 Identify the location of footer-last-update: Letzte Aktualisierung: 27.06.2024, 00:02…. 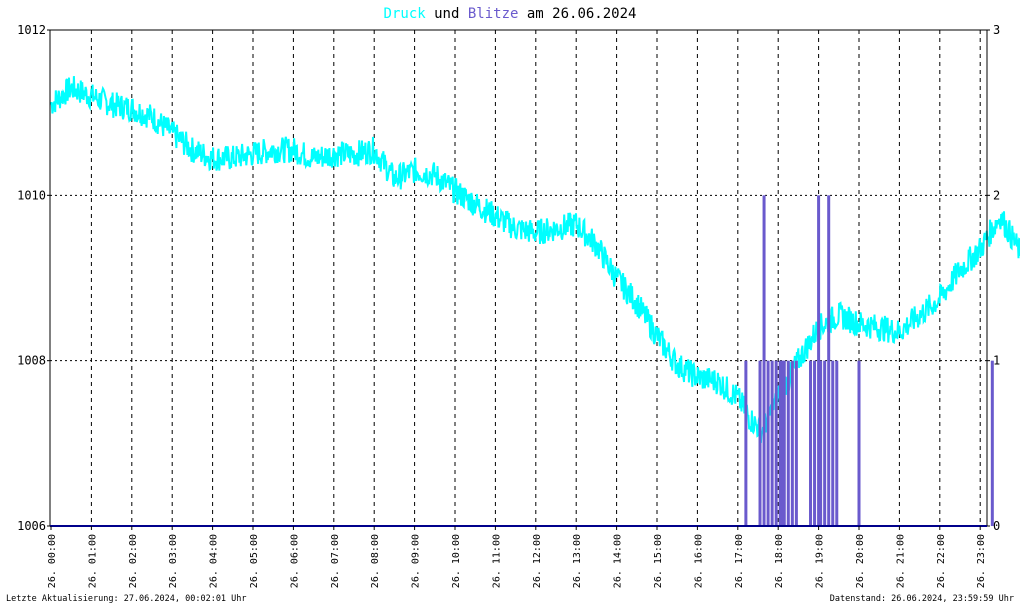
(126, 599).